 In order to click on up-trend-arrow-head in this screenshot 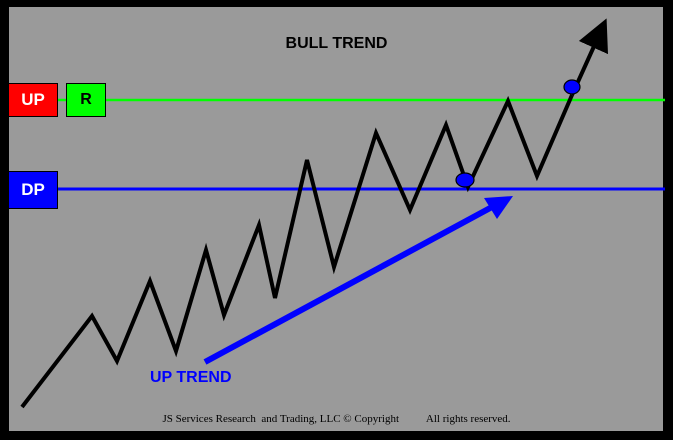, I will do `click(498, 207)`.